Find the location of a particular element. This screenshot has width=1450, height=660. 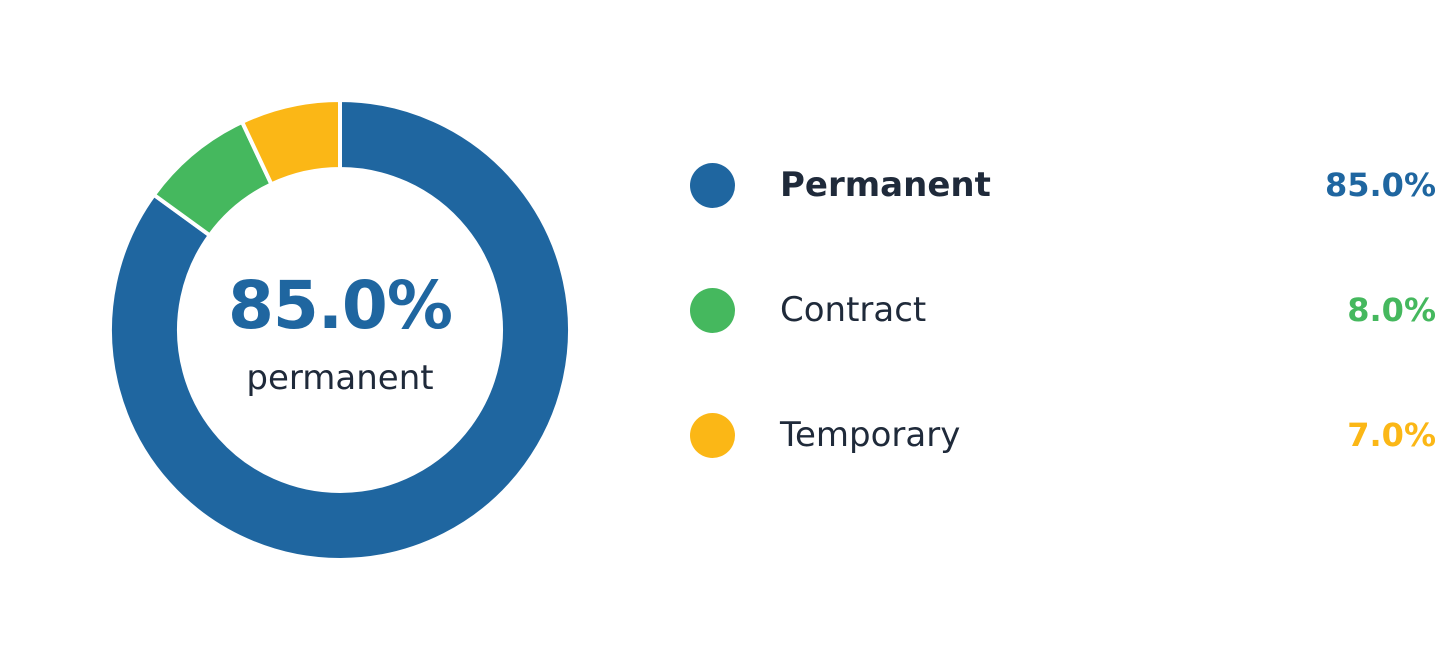

legend-item-temporary: Temporary 7.0% is located at coordinates (1063, 435).